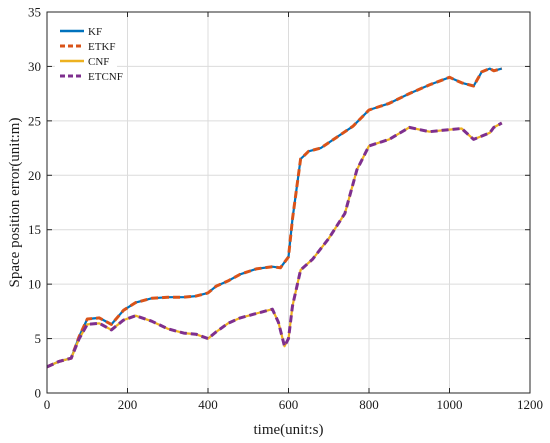 The width and height of the screenshot is (550, 443). I want to click on y-tick-label: 30, so click(34, 66).